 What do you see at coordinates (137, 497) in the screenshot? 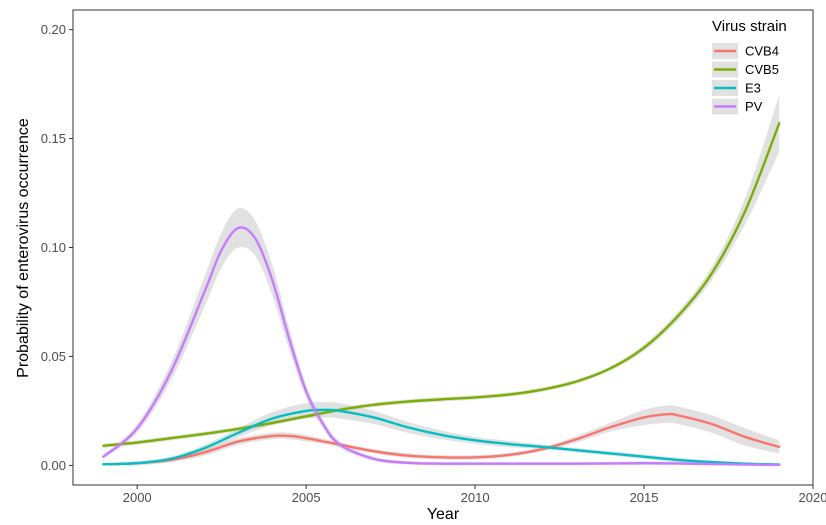
I see `x-tick-label: 2000` at bounding box center [137, 497].